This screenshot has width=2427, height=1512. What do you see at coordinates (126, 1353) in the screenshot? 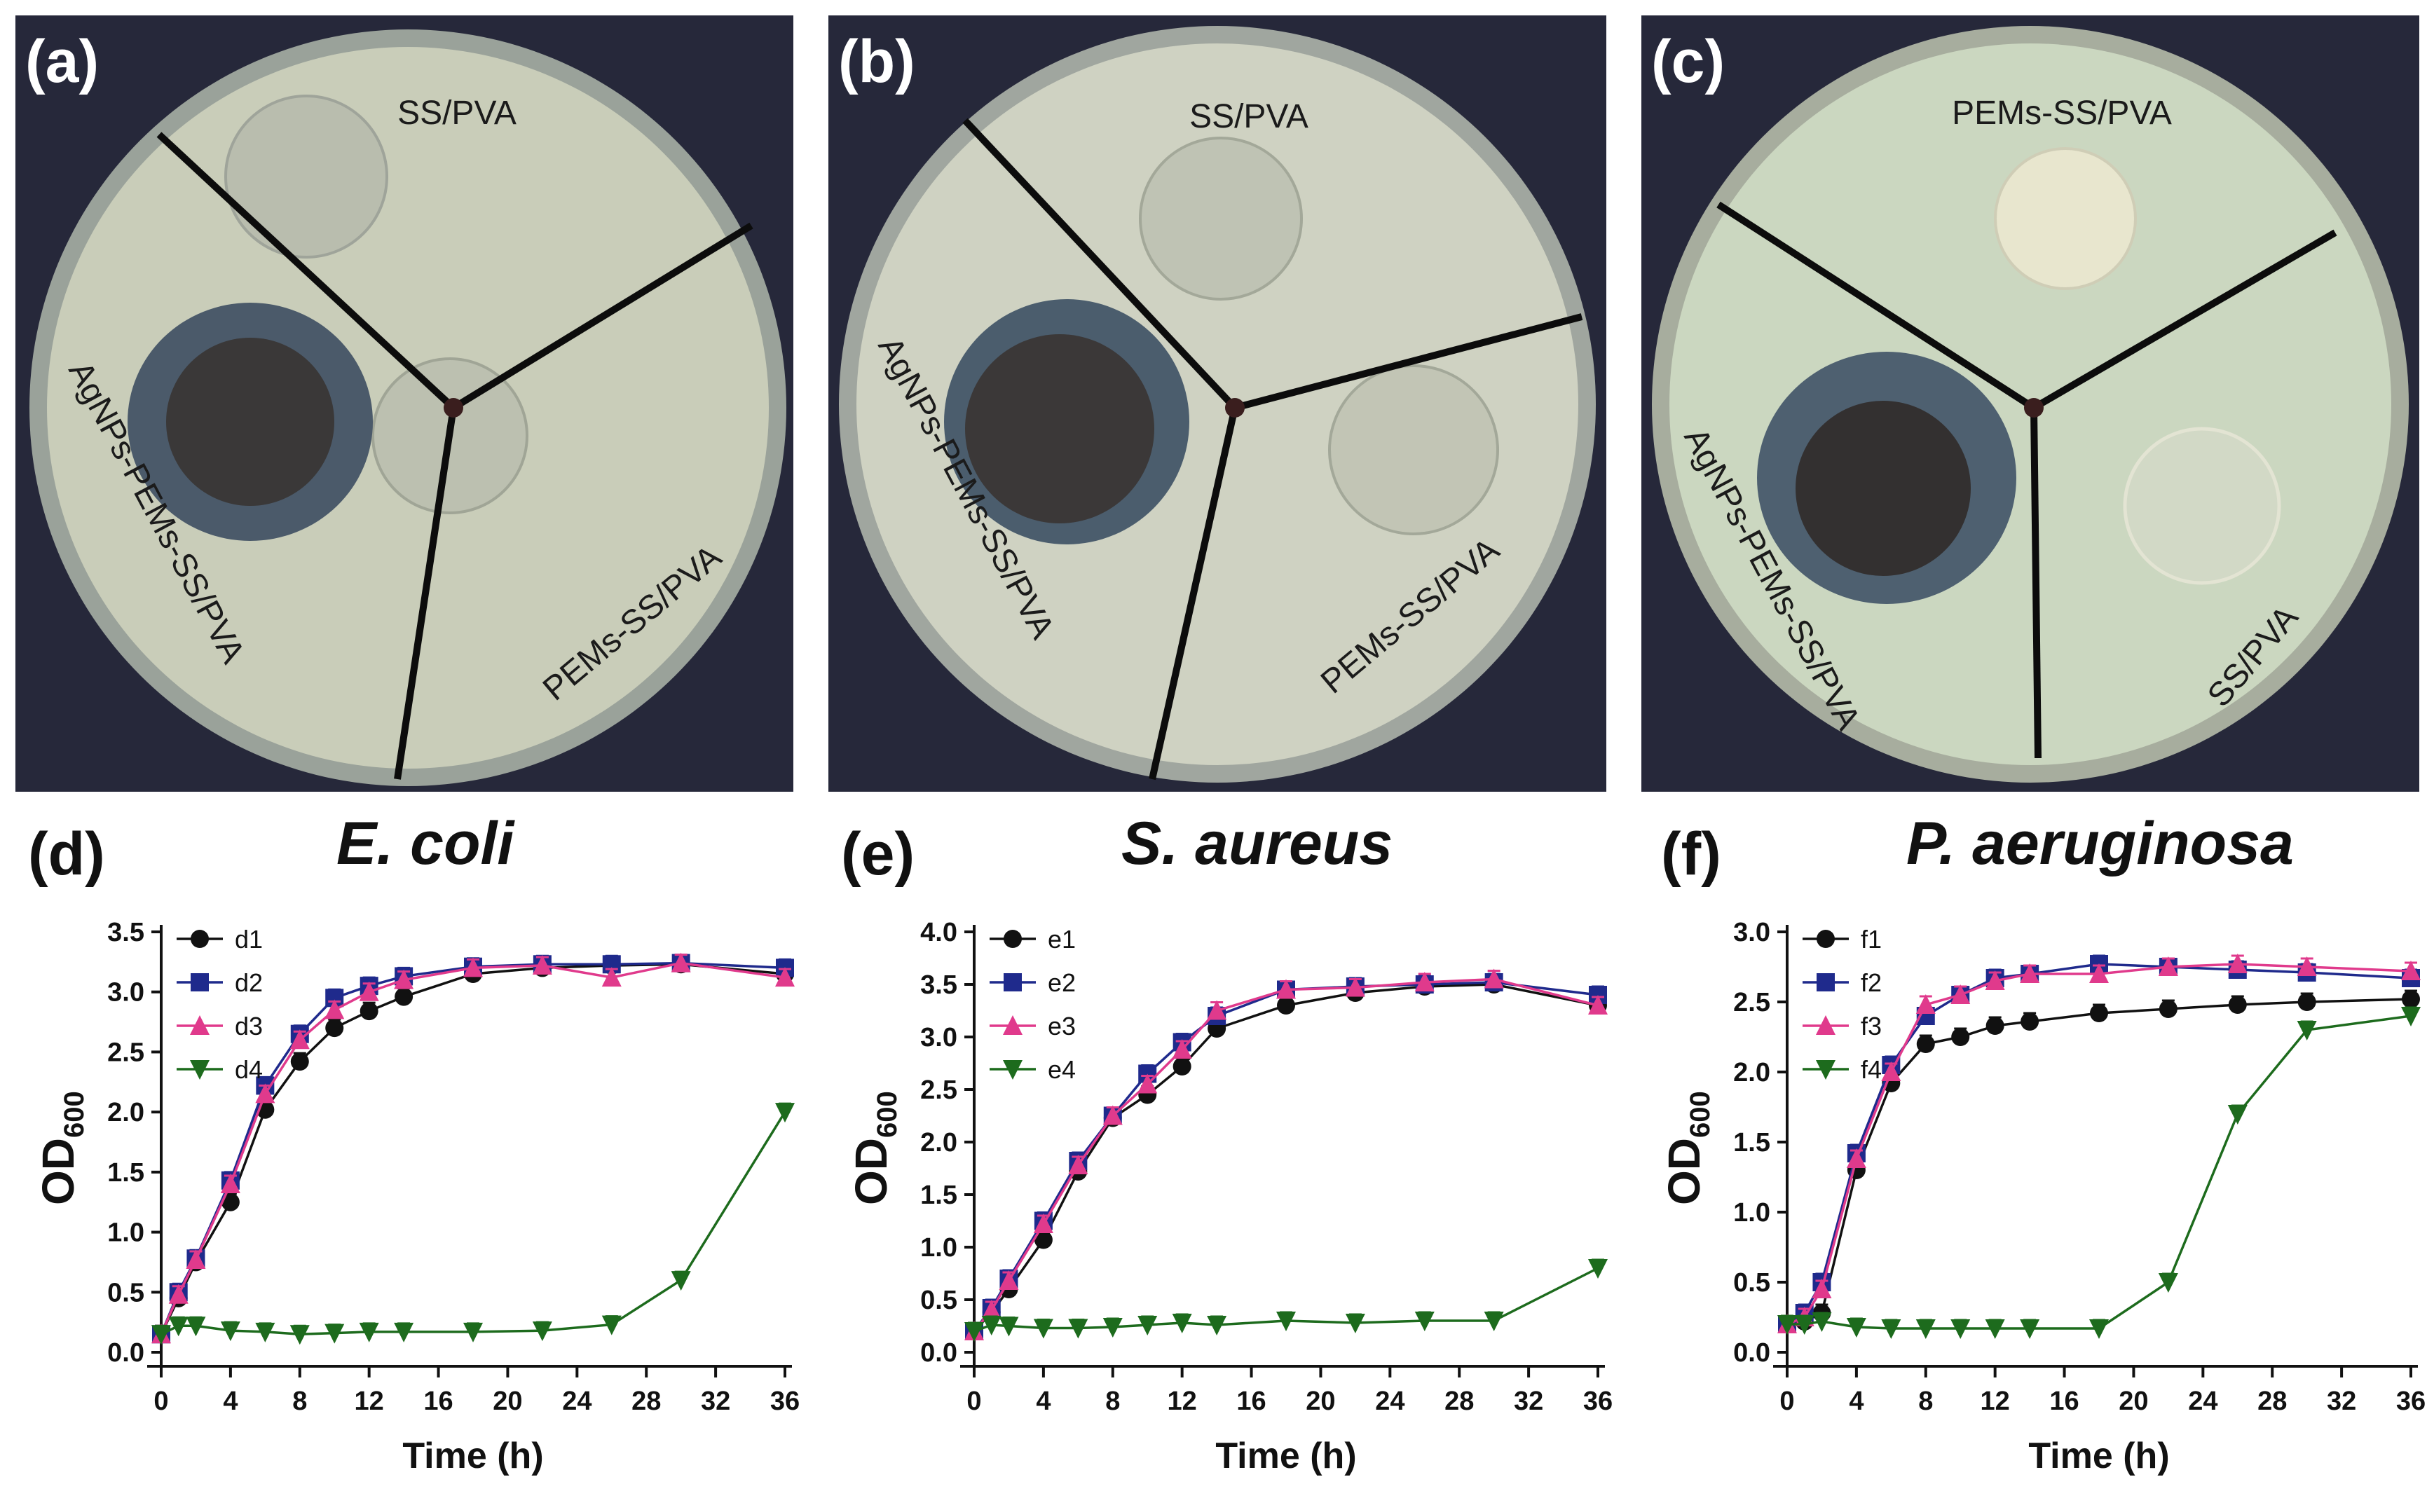
I see `y-tick-label: 0.0` at bounding box center [126, 1353].